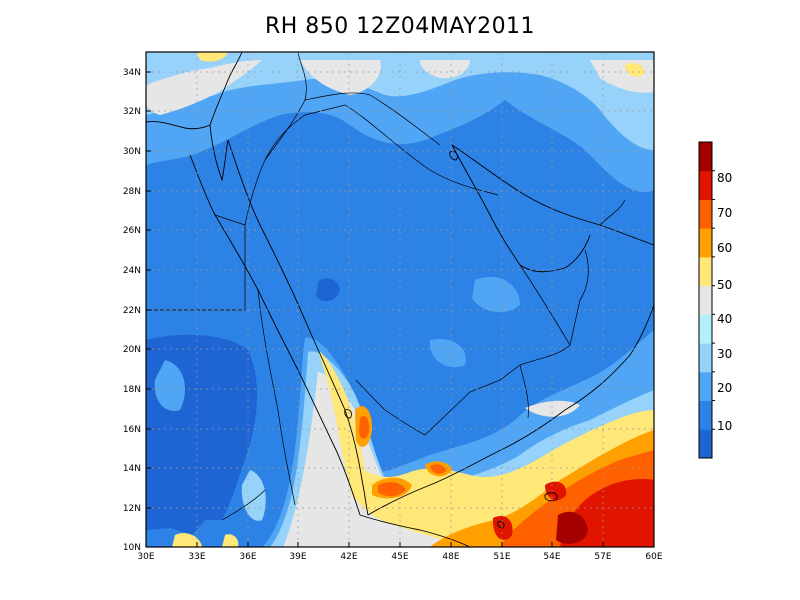  Describe the element at coordinates (653, 557) in the screenshot. I see `x-tick-label: 60E` at that location.